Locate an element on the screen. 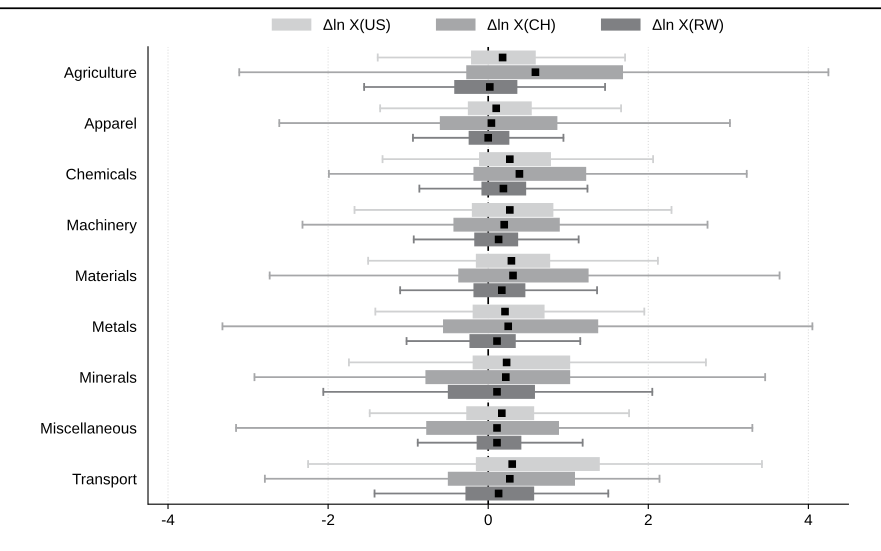 The width and height of the screenshot is (881, 551). x-tick-label: 2 is located at coordinates (648, 519).